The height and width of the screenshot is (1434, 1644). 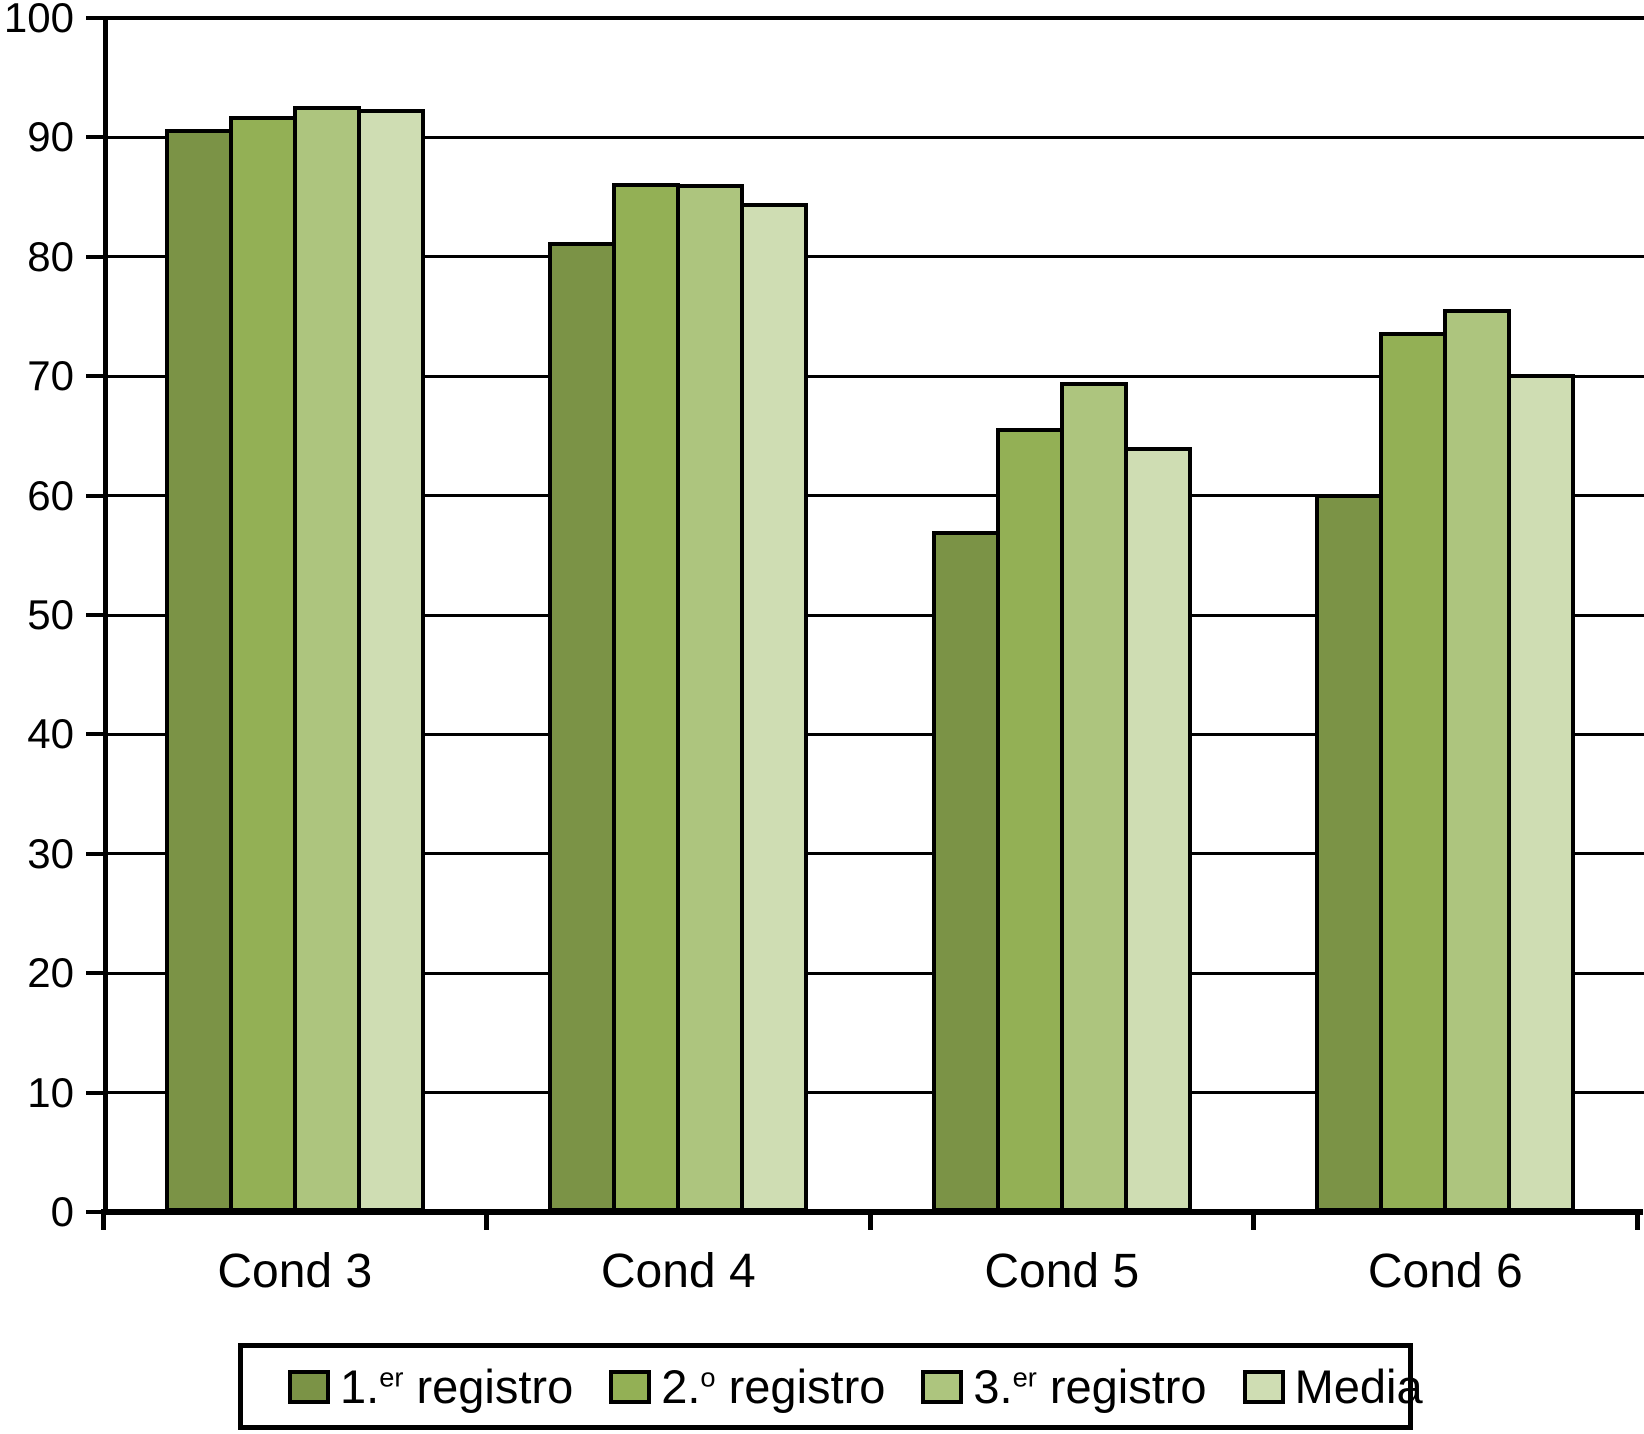 What do you see at coordinates (1477, 760) in the screenshot?
I see `bar-cond6-s3` at bounding box center [1477, 760].